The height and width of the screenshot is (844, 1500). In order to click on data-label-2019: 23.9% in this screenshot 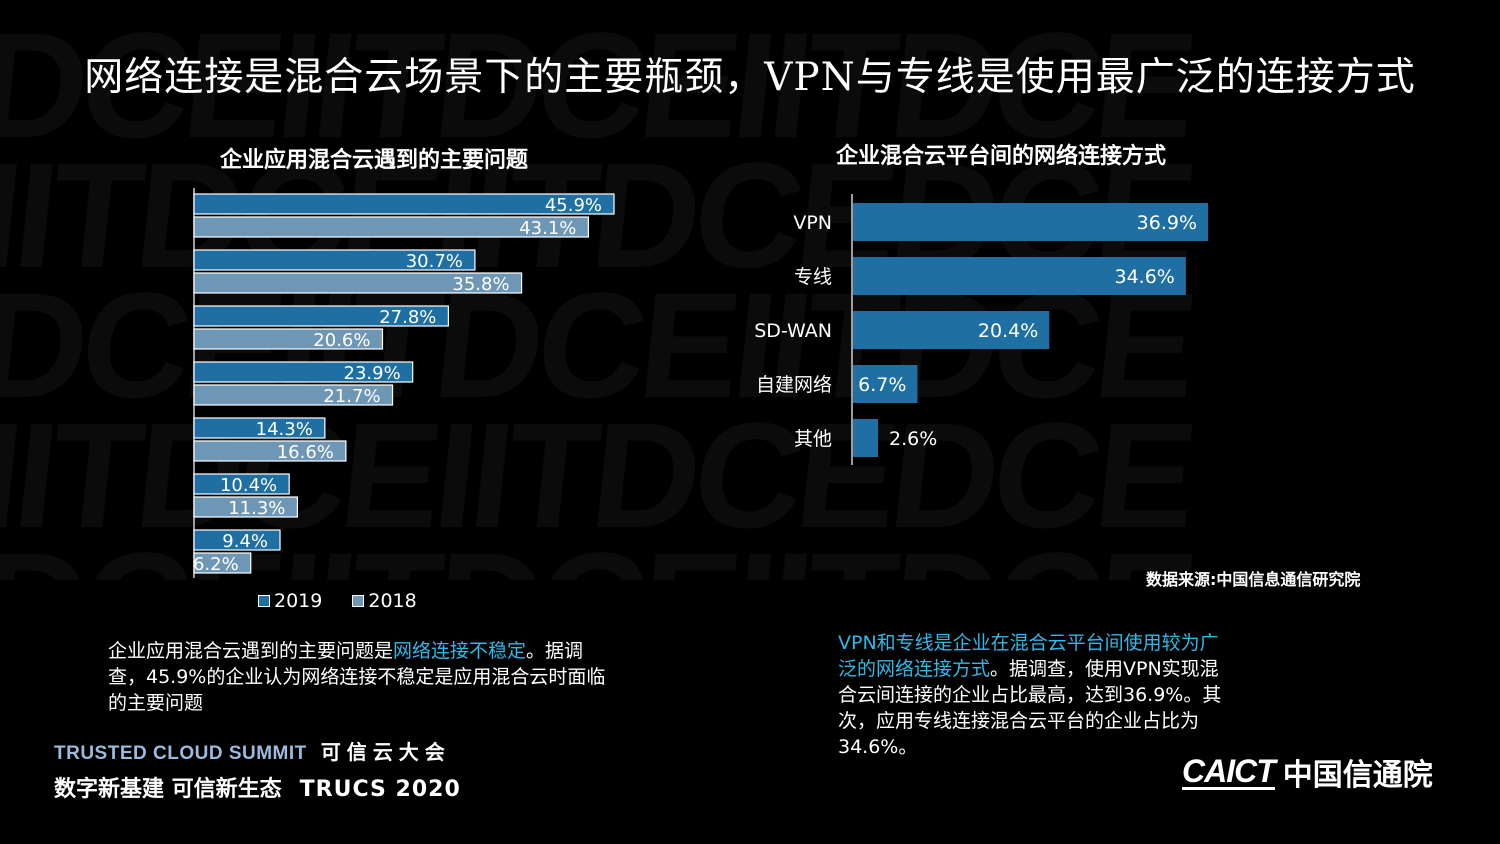, I will do `click(372, 373)`.